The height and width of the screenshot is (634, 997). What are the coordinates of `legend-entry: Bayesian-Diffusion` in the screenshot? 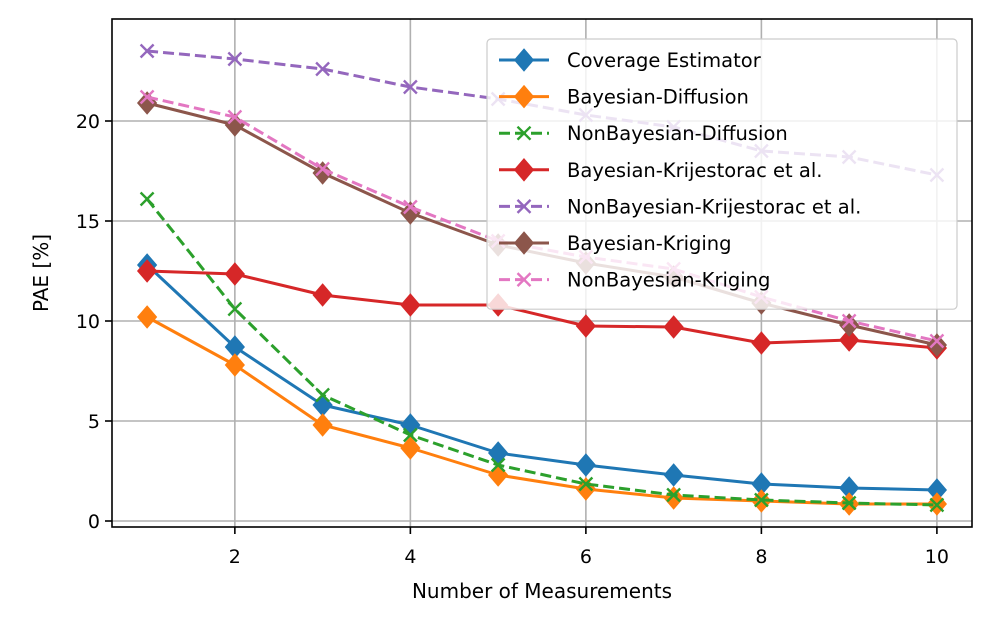 It's located at (624, 96).